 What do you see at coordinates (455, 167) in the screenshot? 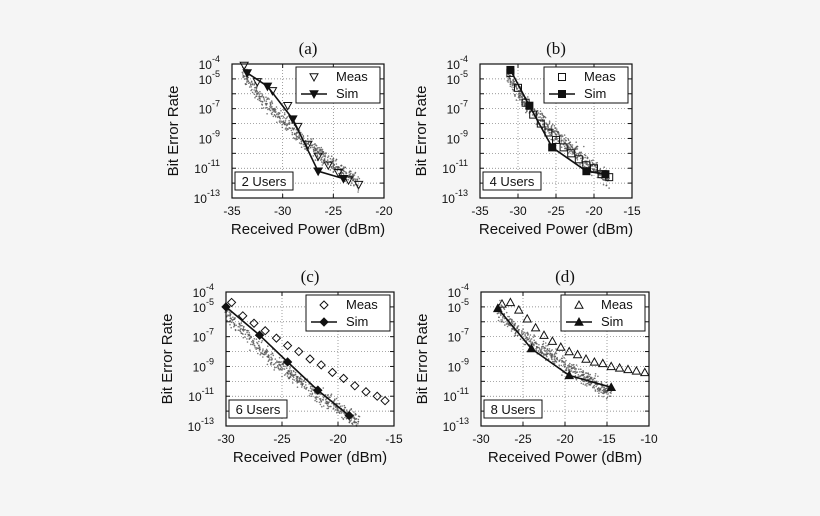
I see `y-tick-label: 10⁻¹¹` at bounding box center [455, 167].